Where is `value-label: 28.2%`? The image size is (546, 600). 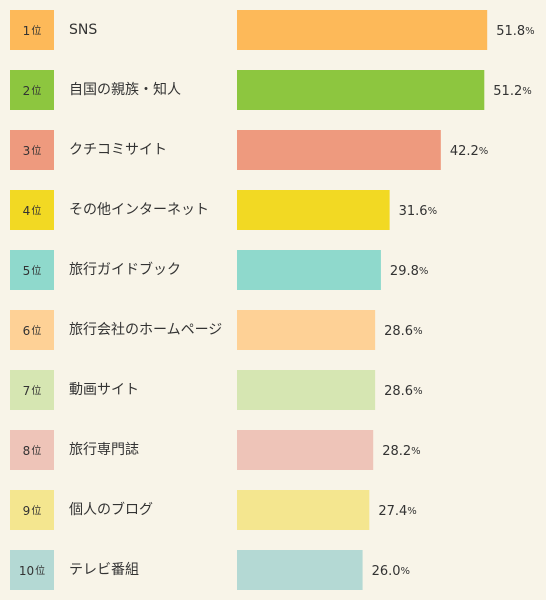 value-label: 28.2% is located at coordinates (401, 451).